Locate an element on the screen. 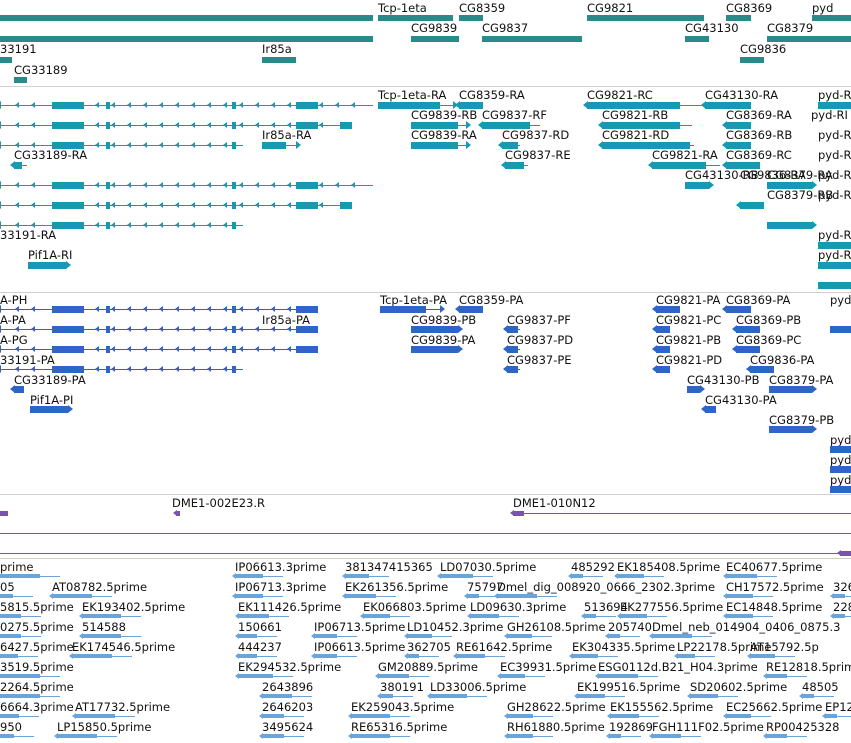  feature-label: AT15792.5p is located at coordinates (784, 647).